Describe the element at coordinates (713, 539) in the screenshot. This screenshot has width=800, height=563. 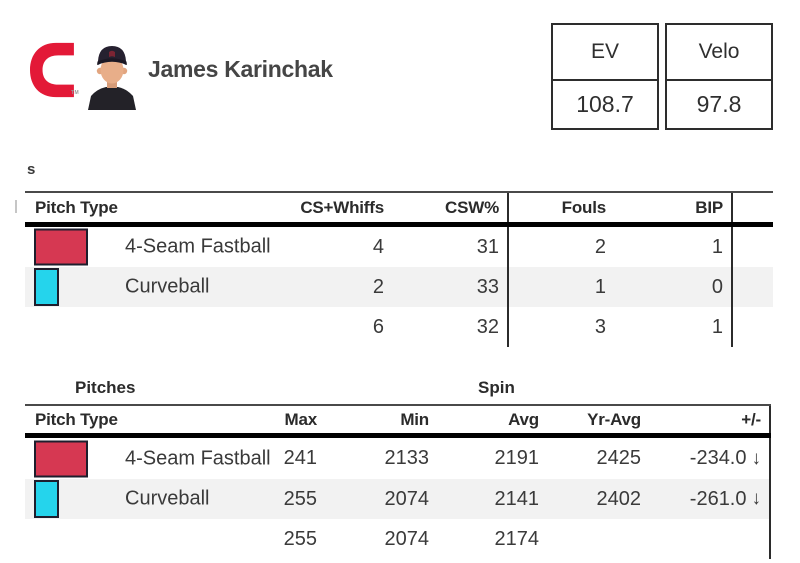
I see `total-plus-minus` at that location.